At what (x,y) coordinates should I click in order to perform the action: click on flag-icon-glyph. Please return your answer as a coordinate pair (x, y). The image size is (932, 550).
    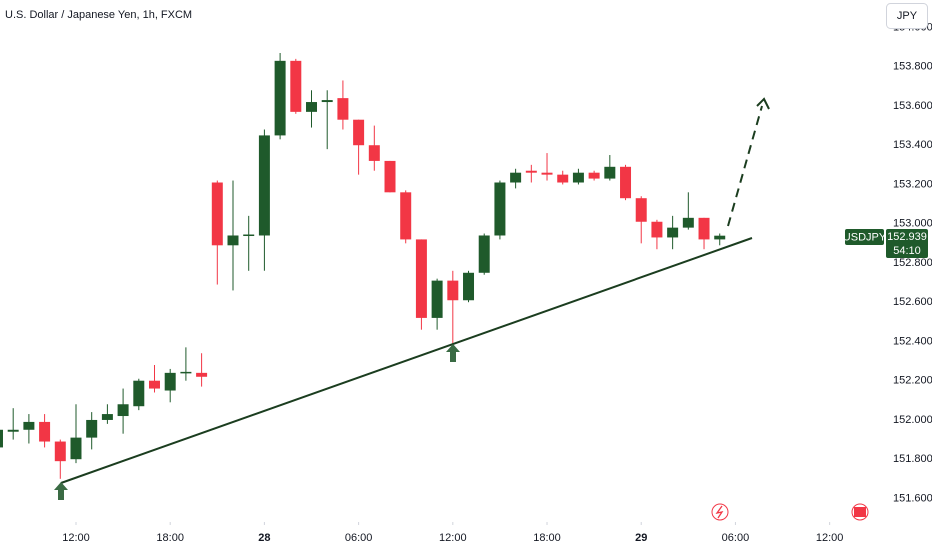
    Looking at the image, I should click on (860, 512).